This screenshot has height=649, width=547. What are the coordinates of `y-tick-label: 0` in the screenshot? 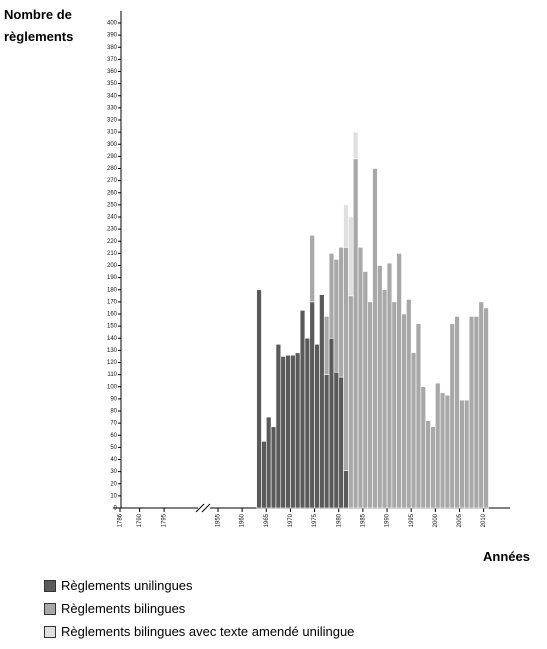 It's located at (116, 509).